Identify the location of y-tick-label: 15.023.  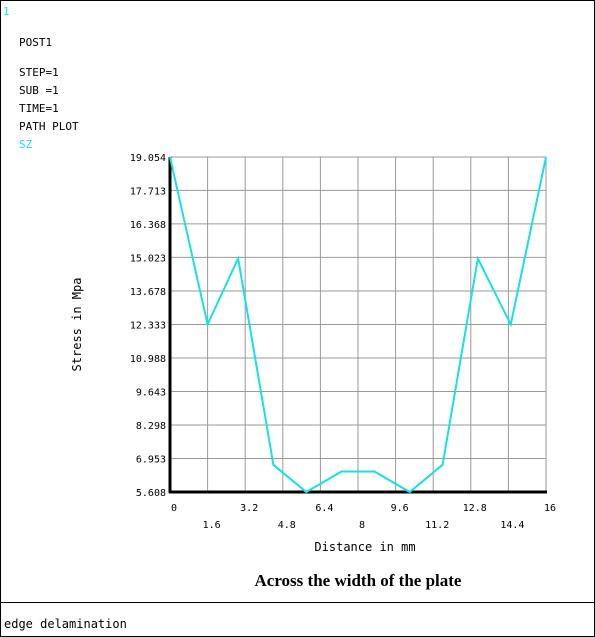
(148, 258).